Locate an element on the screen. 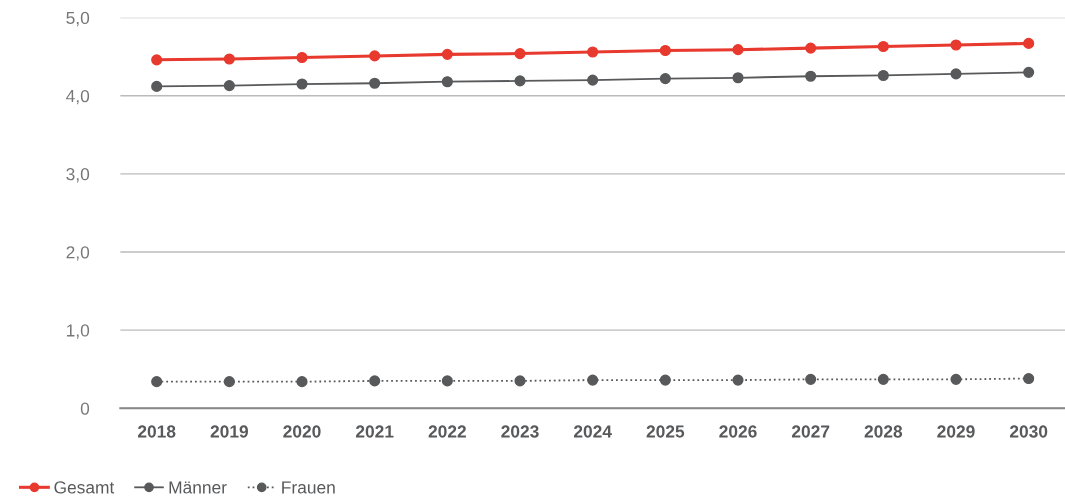 This screenshot has height=504, width=1065. x-tick-label: 2027 is located at coordinates (810, 431).